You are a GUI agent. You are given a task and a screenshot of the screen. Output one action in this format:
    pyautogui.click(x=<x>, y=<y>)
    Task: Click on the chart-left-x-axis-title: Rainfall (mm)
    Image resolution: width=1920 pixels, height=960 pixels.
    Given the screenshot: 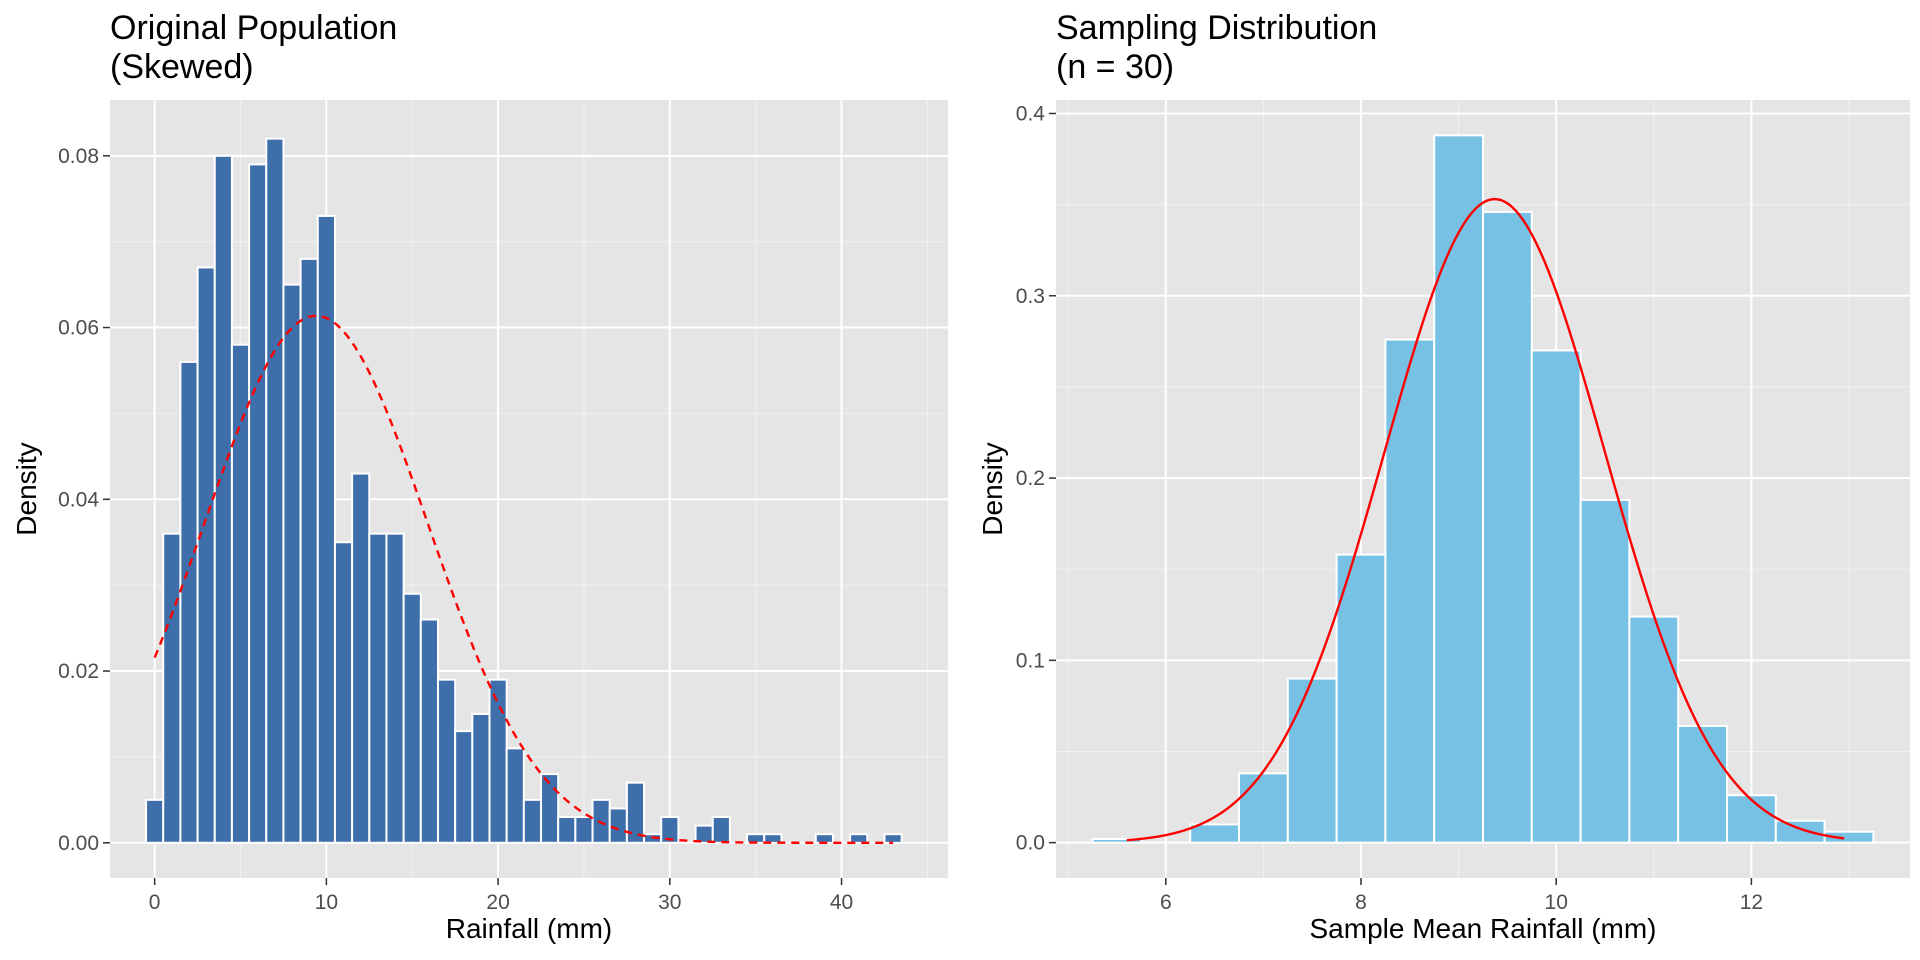 What is the action you would take?
    pyautogui.click(x=529, y=928)
    